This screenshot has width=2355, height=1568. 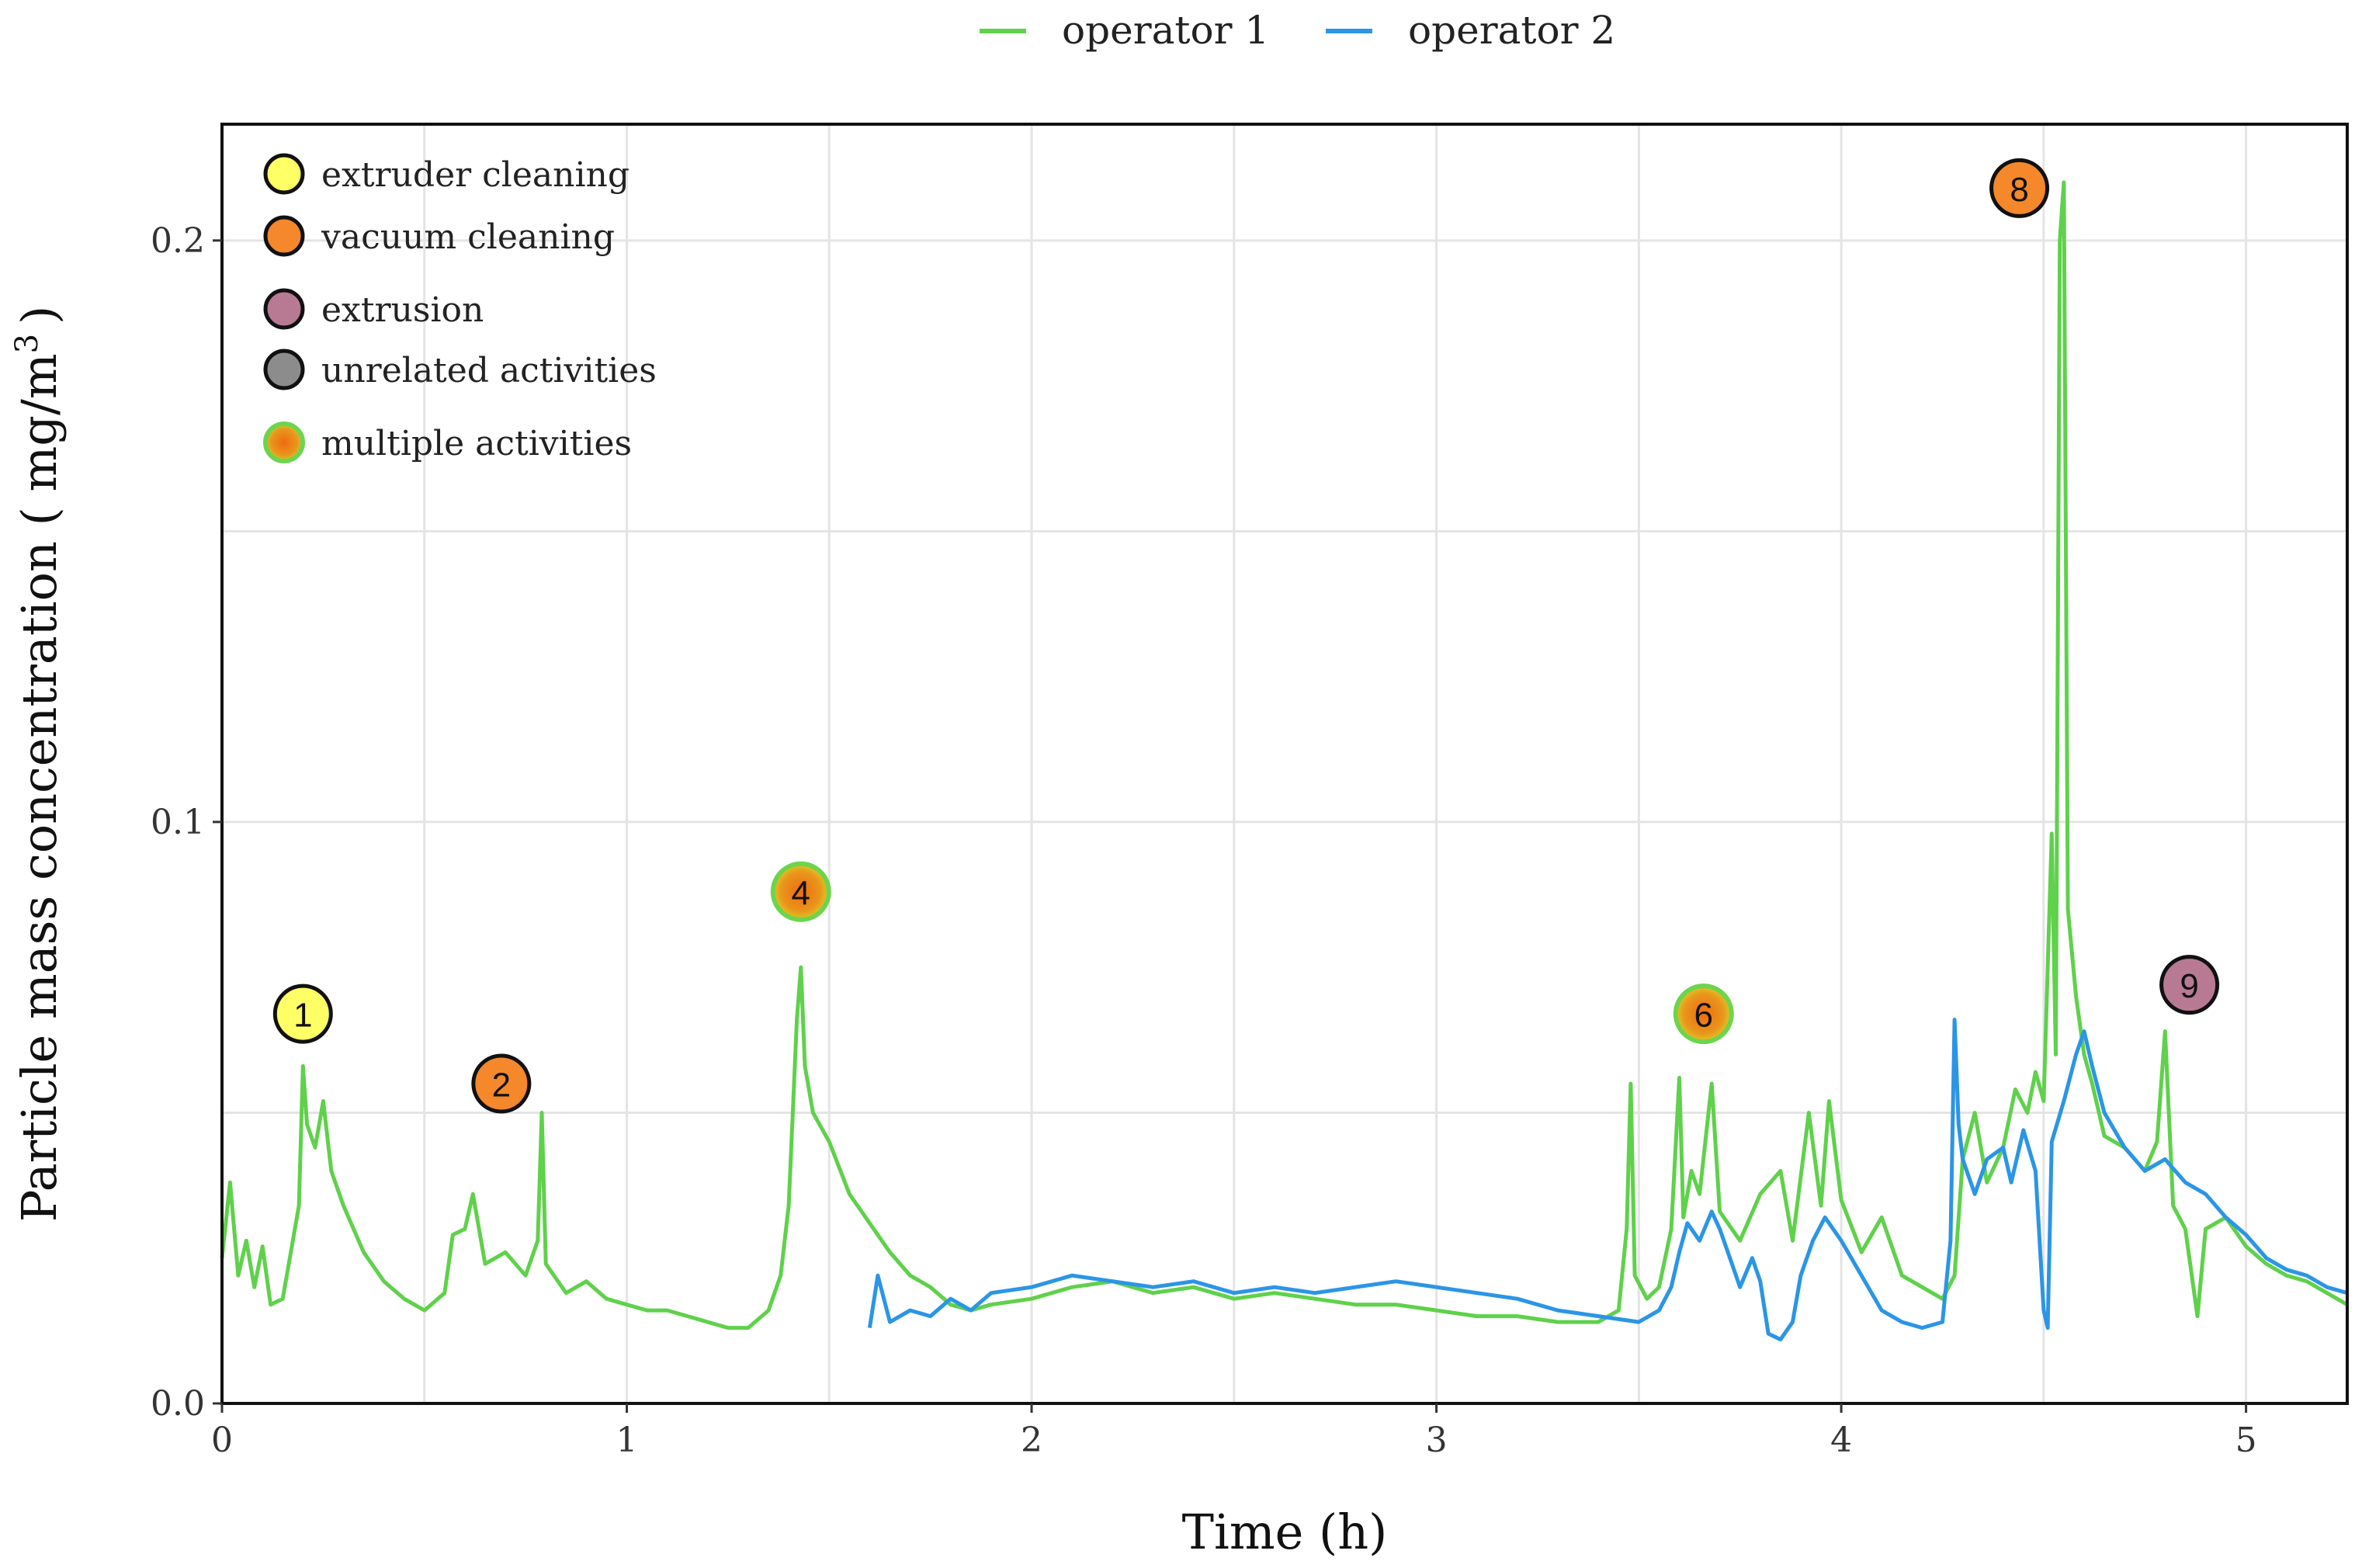 I want to click on x-tick-label: 1, so click(x=627, y=1440).